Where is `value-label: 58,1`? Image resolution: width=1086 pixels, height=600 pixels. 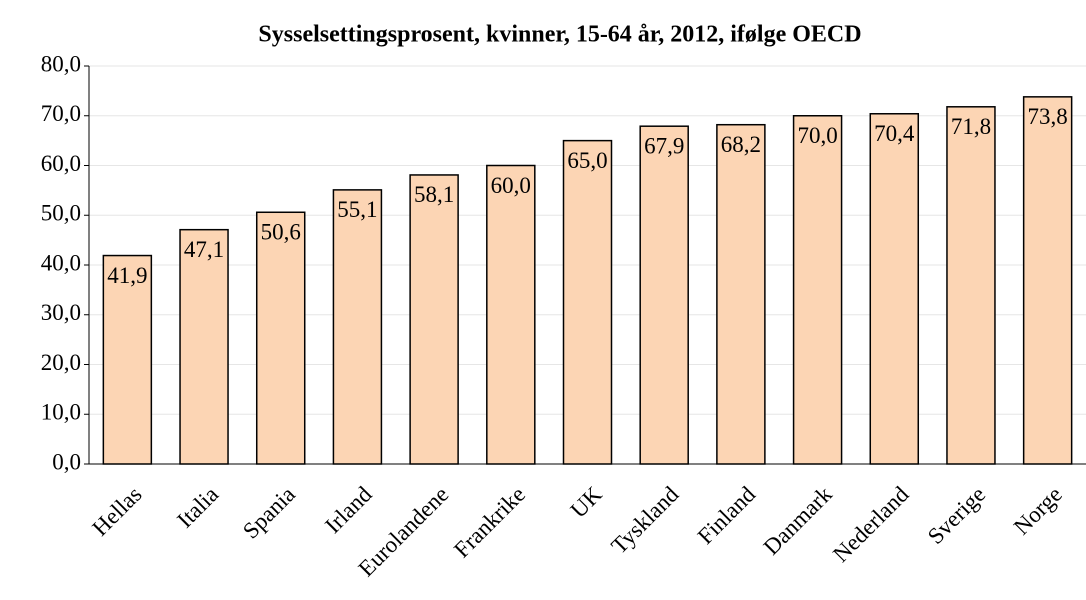 value-label: 58,1 is located at coordinates (434, 194).